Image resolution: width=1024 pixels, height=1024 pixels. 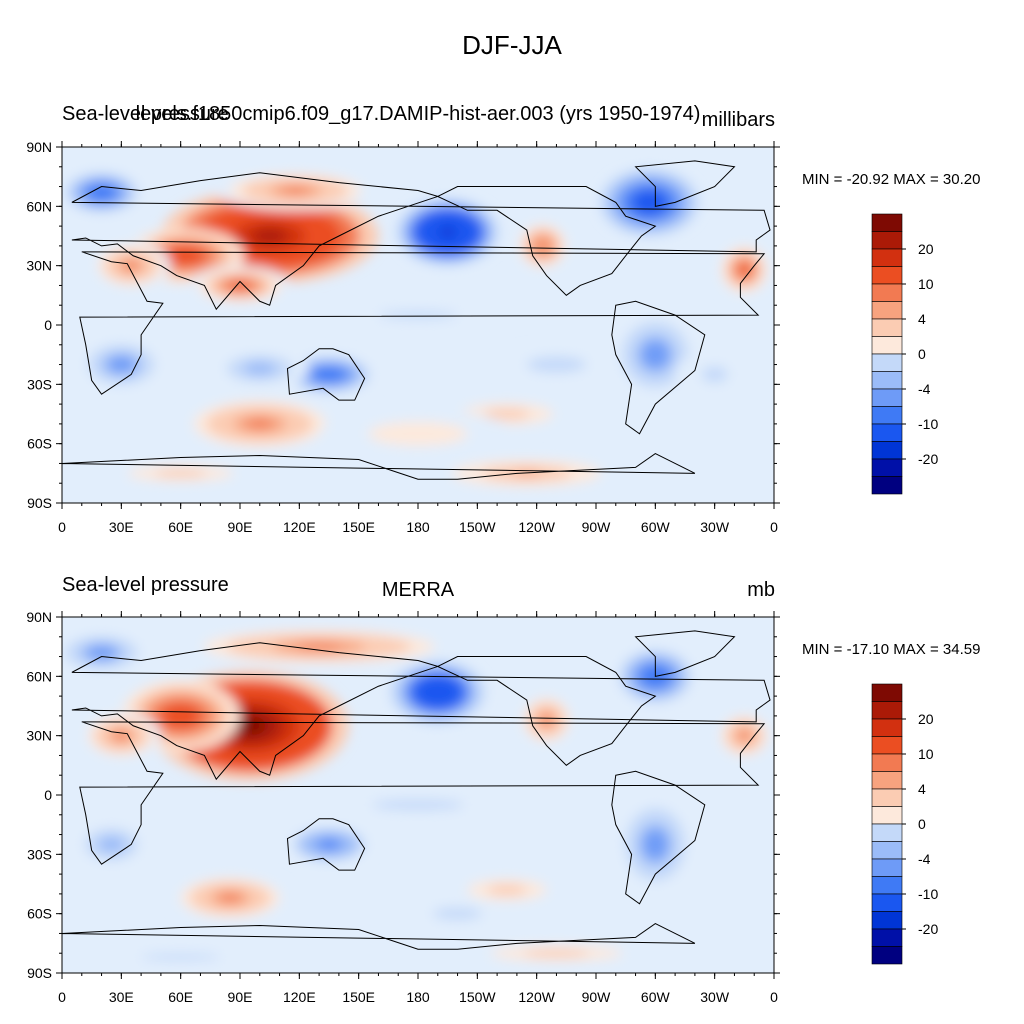 What do you see at coordinates (121, 527) in the screenshot?
I see `x-tick-label: 30E` at bounding box center [121, 527].